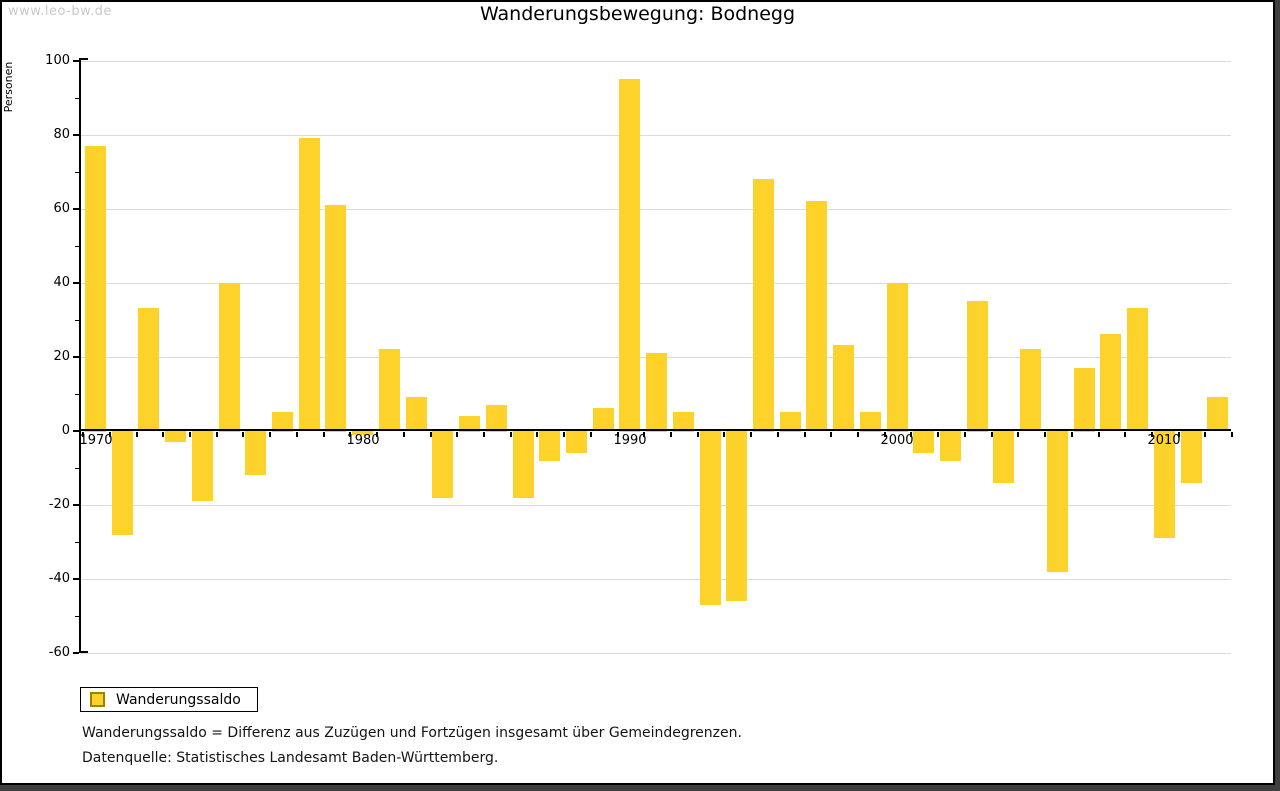 The width and height of the screenshot is (1280, 791). What do you see at coordinates (1003, 456) in the screenshot?
I see `bar-2004` at bounding box center [1003, 456].